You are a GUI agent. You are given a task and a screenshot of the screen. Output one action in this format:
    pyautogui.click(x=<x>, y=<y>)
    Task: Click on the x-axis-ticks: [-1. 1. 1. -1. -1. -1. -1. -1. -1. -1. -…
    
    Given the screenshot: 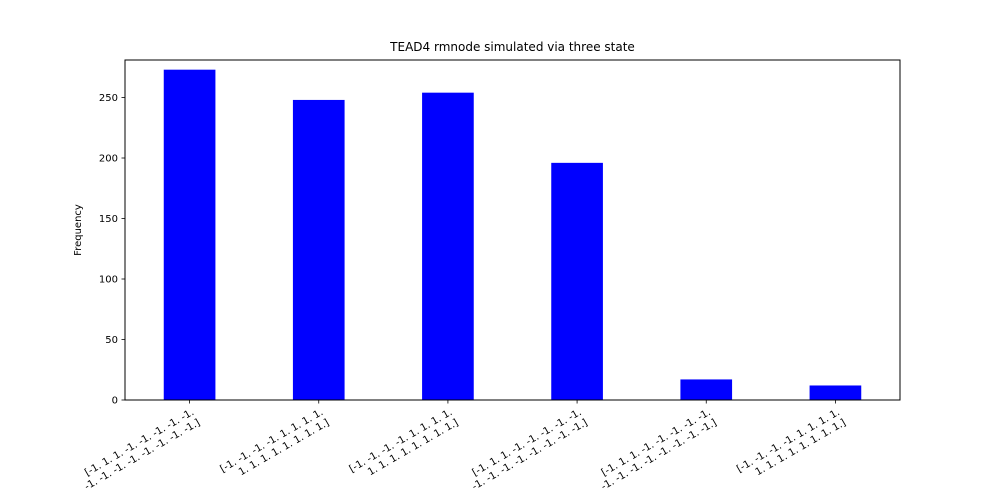 What is the action you would take?
    pyautogui.click(x=461, y=447)
    